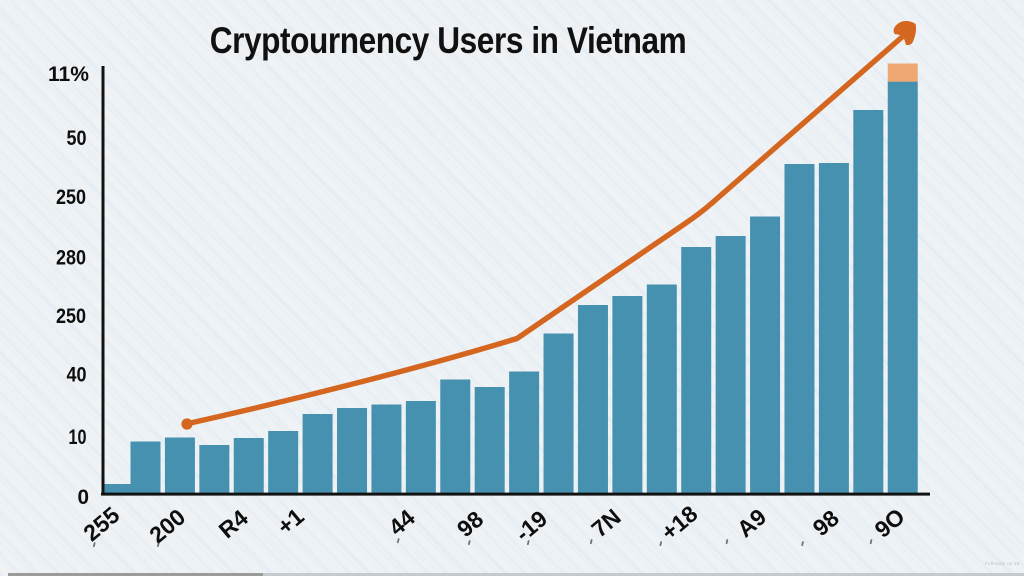  I want to click on svg-text: 0, so click(84, 497).